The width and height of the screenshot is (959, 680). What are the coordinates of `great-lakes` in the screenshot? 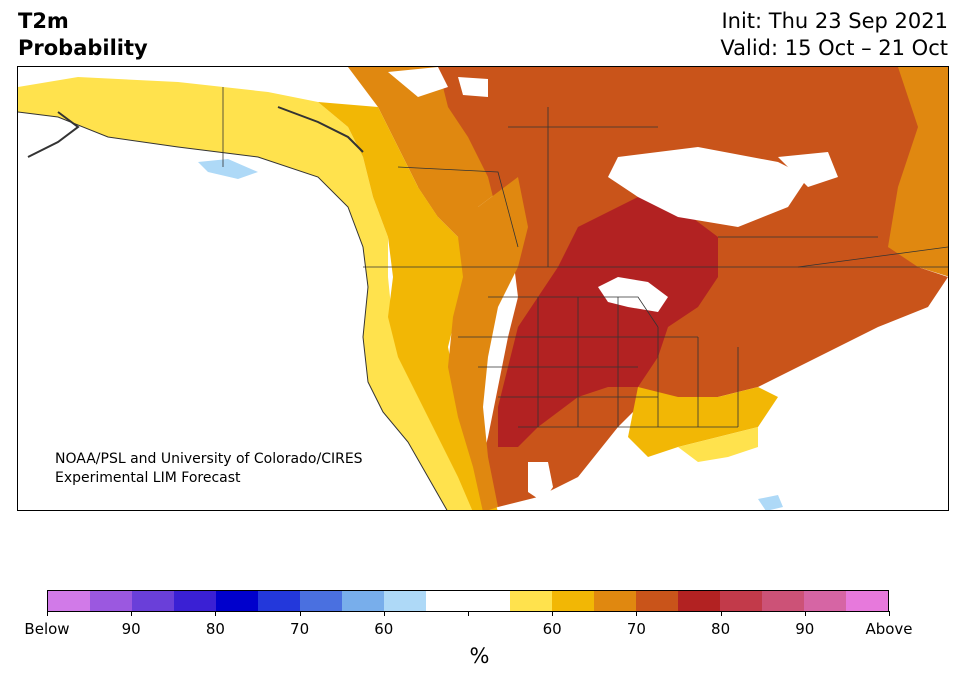 It's located at (633, 294).